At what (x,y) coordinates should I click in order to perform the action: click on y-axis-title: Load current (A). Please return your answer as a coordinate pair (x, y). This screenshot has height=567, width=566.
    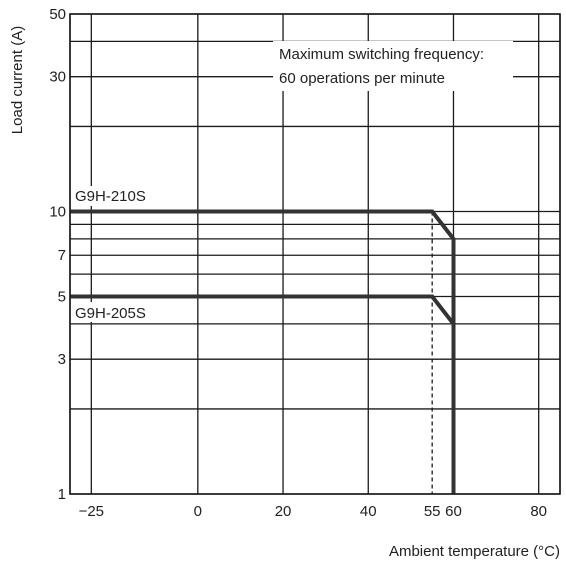
    Looking at the image, I should click on (17, 80).